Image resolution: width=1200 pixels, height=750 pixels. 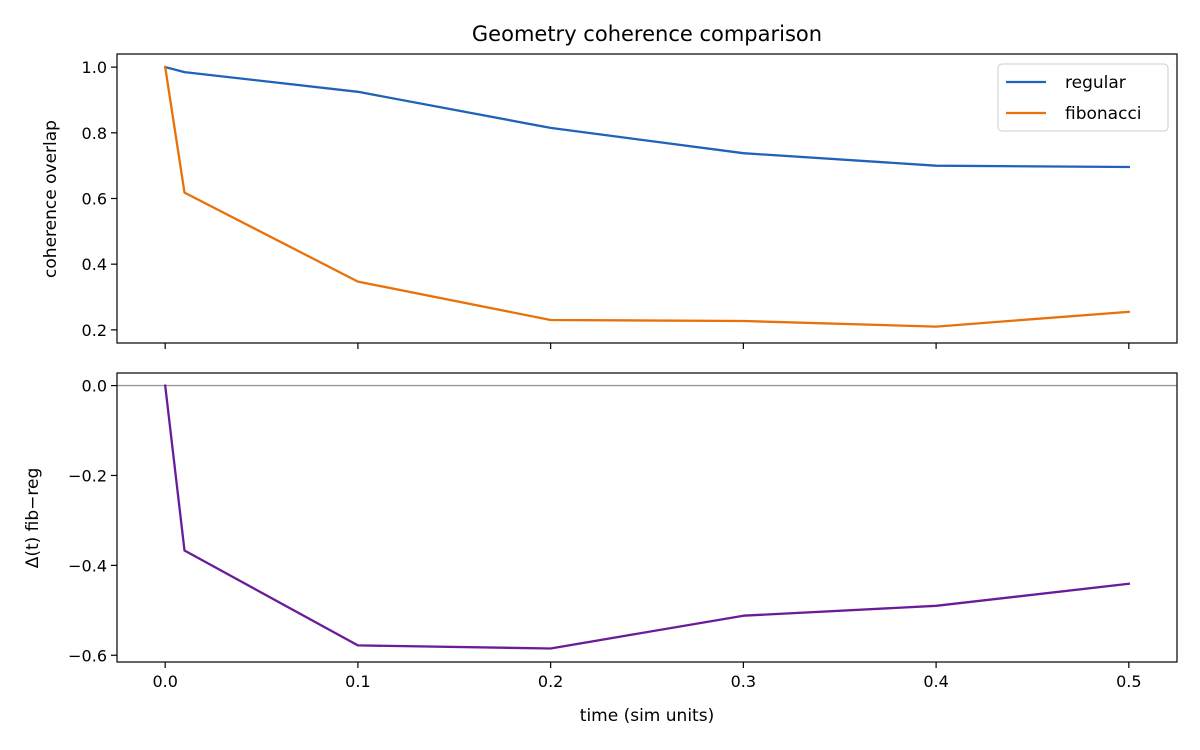 What do you see at coordinates (646, 117) in the screenshot?
I see `top-series-line-regular` at bounding box center [646, 117].